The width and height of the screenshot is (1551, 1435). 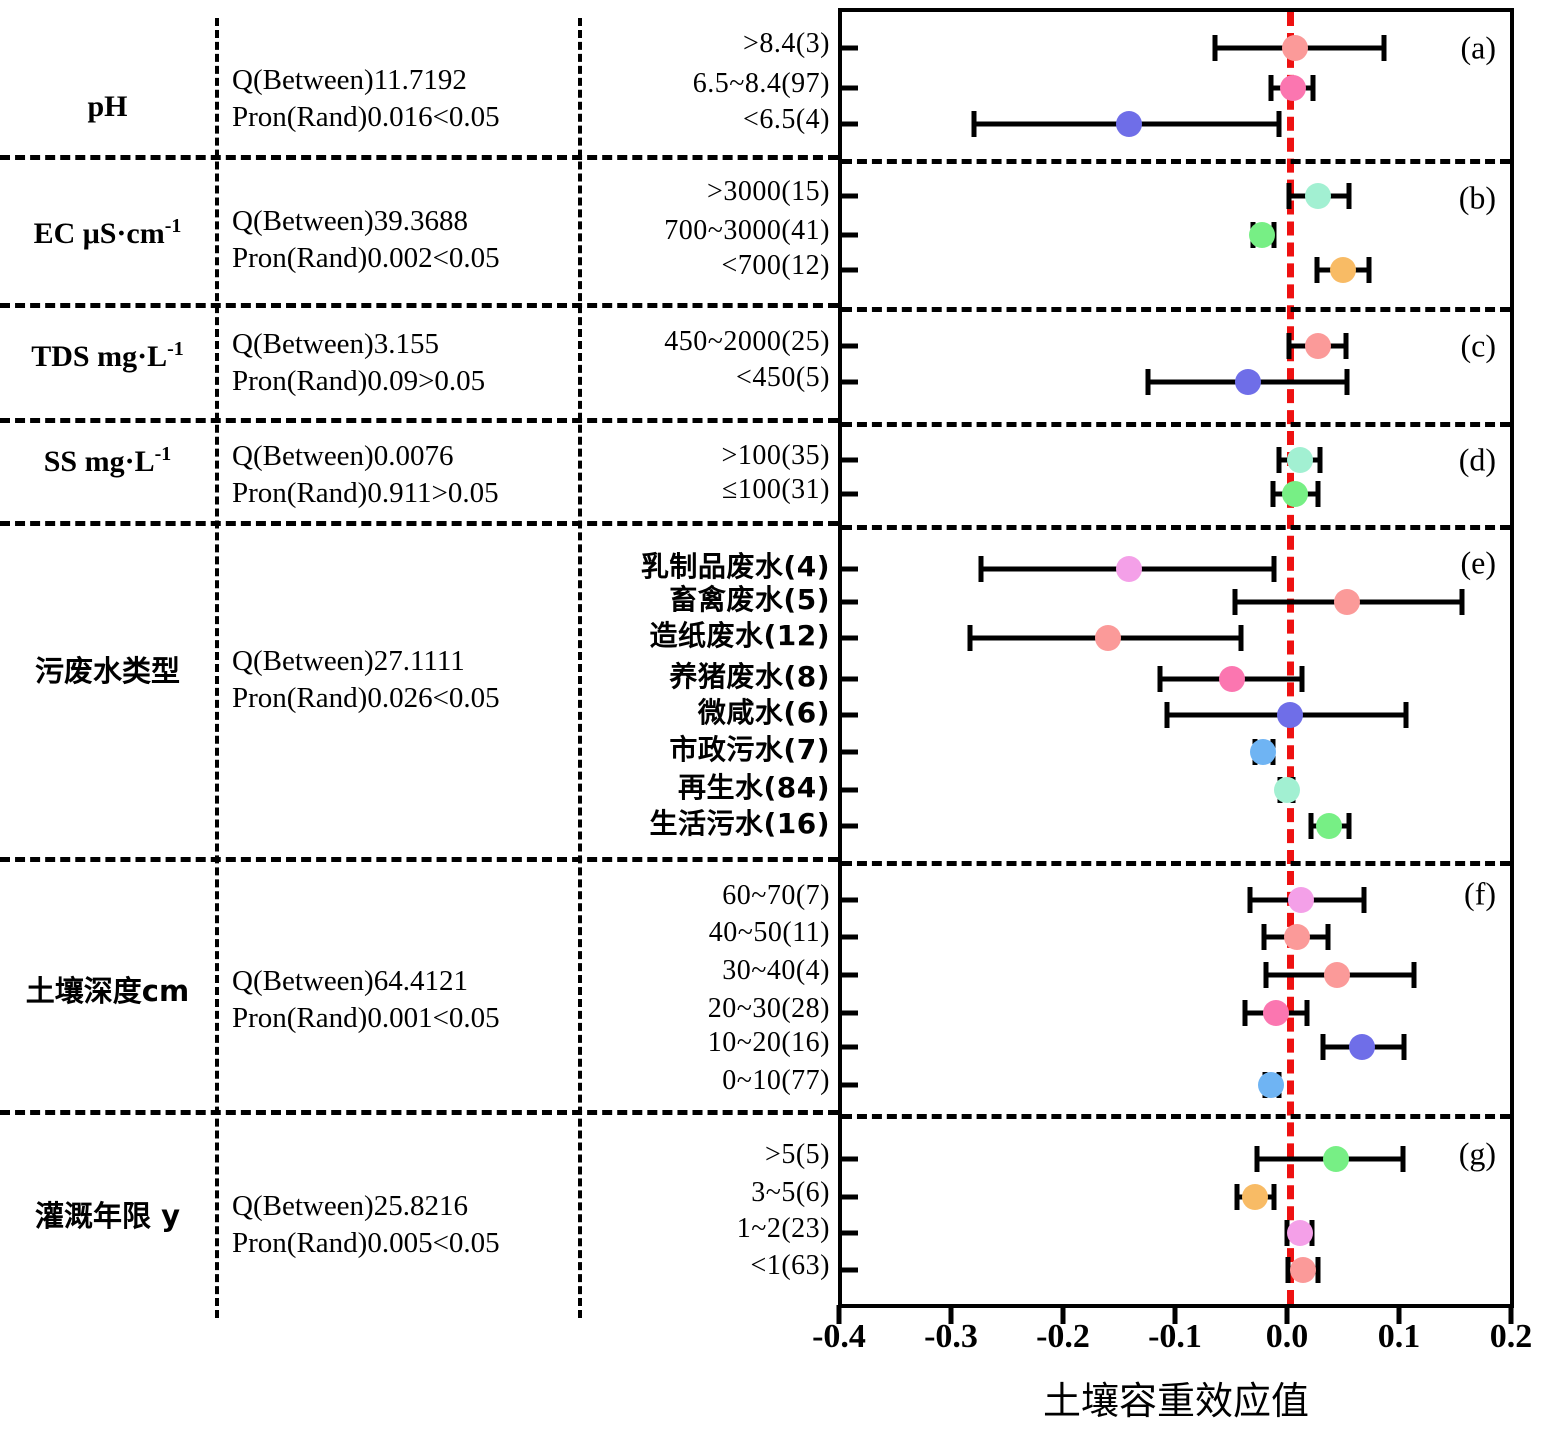 I want to click on group-name-ss: SS mg·L-1, so click(x=107, y=460).